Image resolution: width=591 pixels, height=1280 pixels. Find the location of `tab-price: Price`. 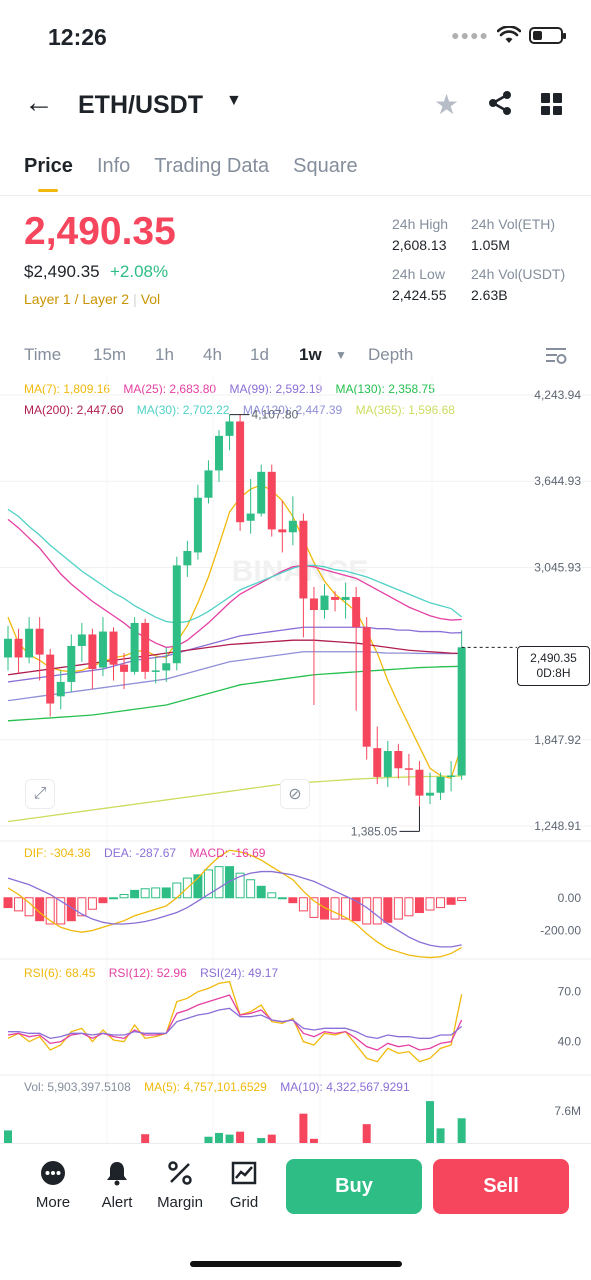

tab-price: Price is located at coordinates (48, 173).